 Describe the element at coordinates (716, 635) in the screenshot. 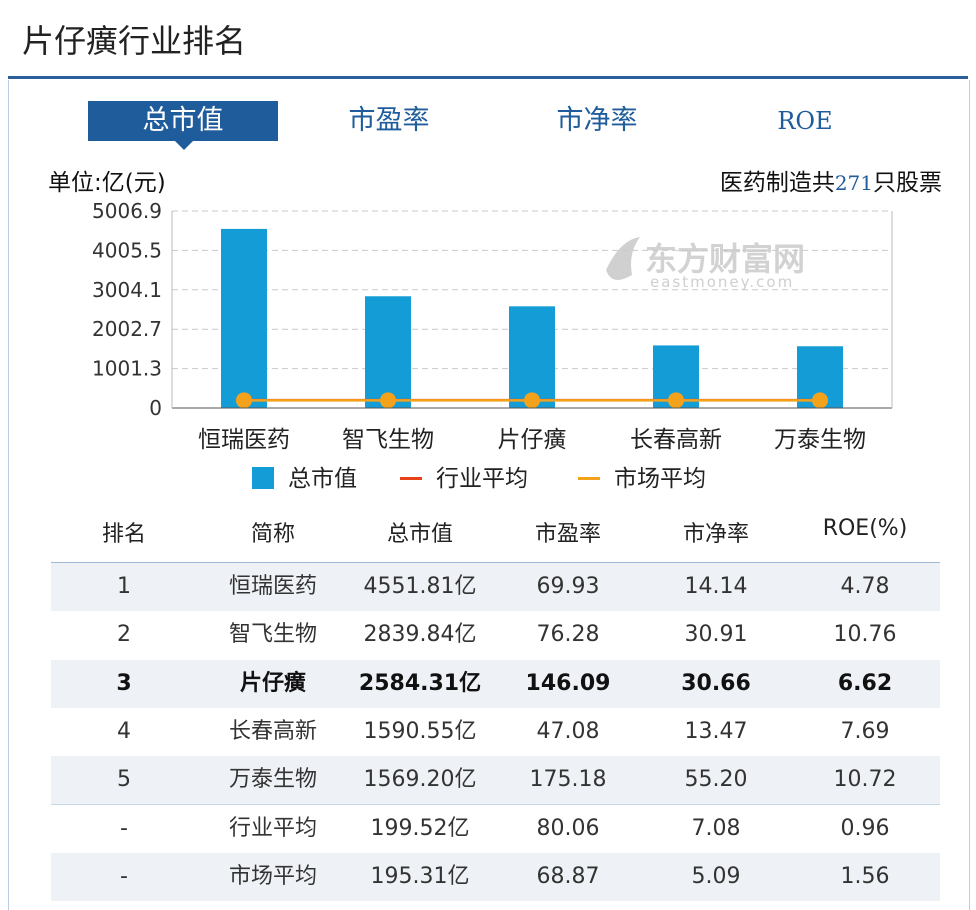

I see `table-cell: 30.91` at that location.